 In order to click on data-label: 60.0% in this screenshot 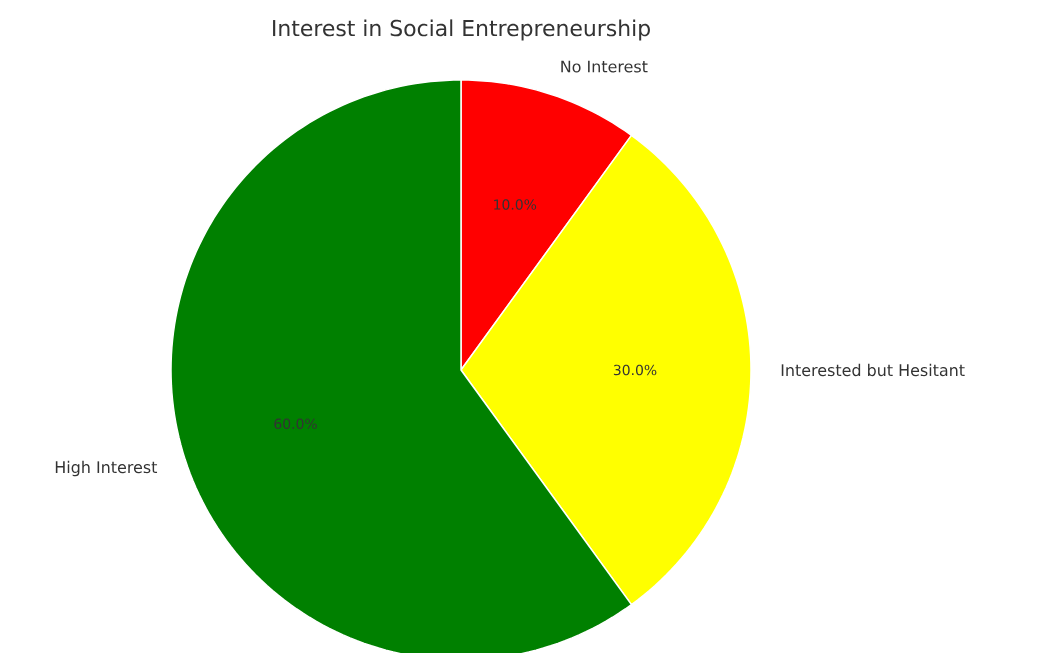, I will do `click(295, 424)`.